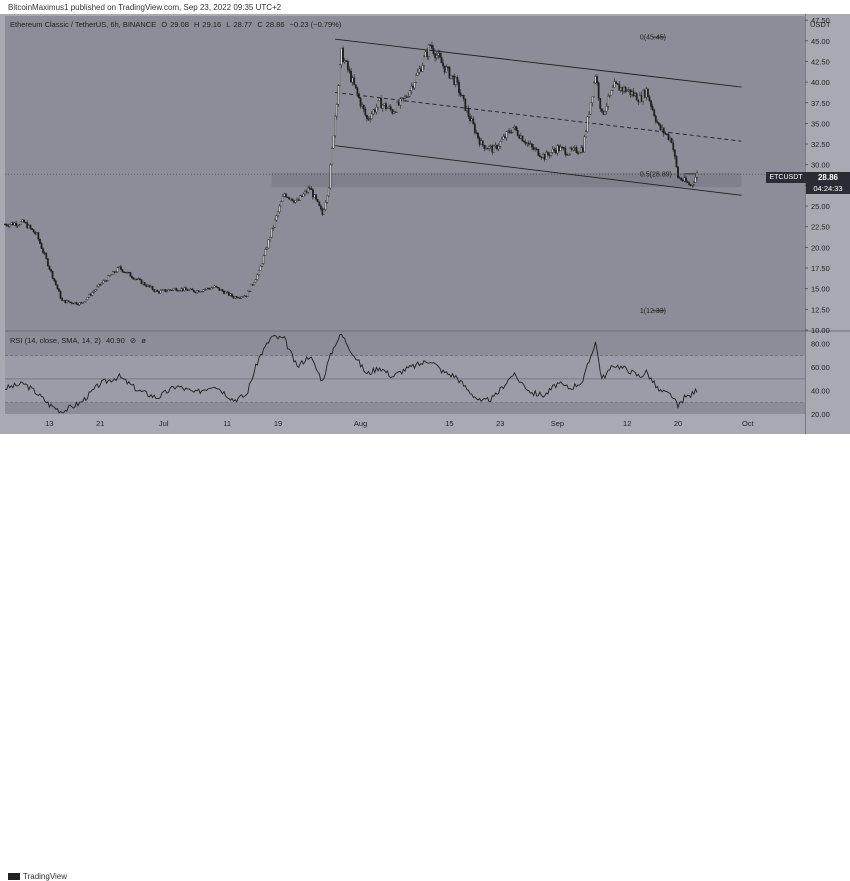  Describe the element at coordinates (212, 24) in the screenshot. I see `high-value: 29.16` at that location.